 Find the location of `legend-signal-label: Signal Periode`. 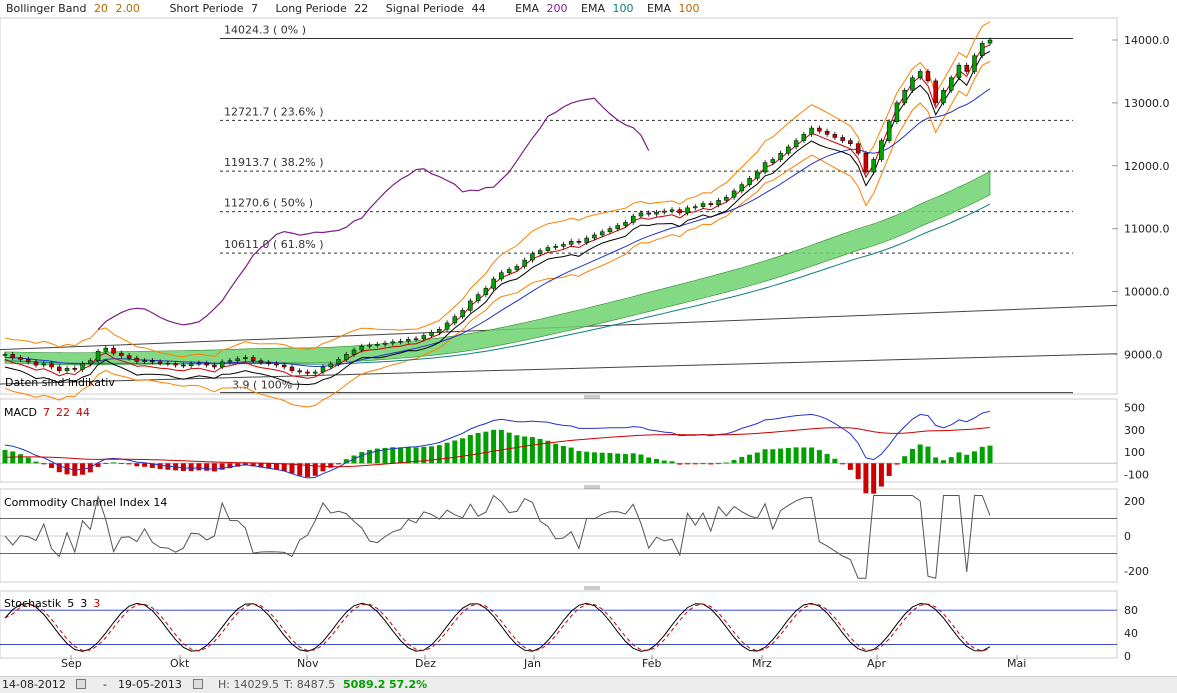

legend-signal-label: Signal Periode is located at coordinates (425, 8).